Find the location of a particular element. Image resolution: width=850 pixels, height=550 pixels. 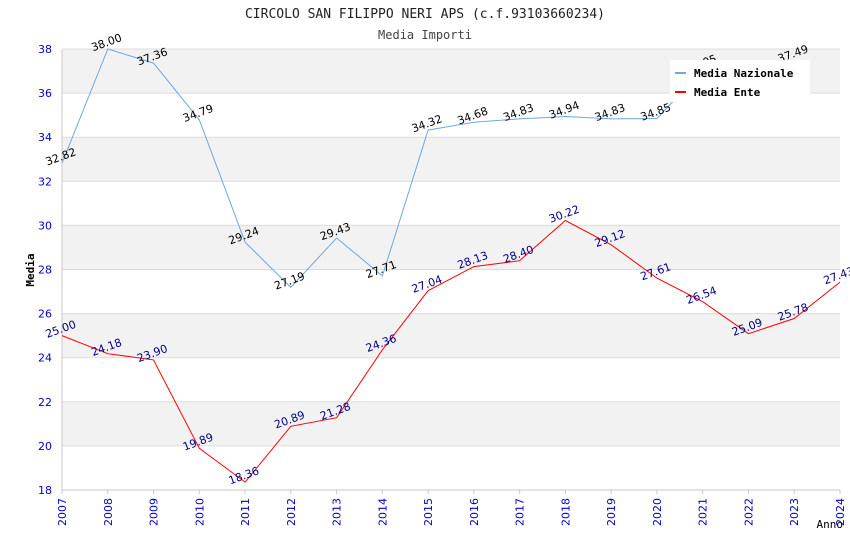

x-tick-label: 2011 is located at coordinates (245, 512).